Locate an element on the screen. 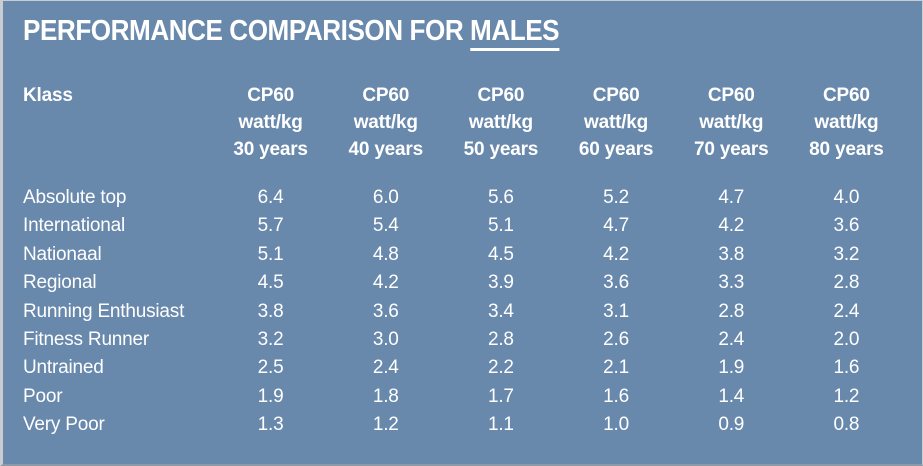 This screenshot has width=923, height=466. table-row: Nationaal 5.1 4.8 4.5 4.2 3.8 3.2 is located at coordinates (462, 255).